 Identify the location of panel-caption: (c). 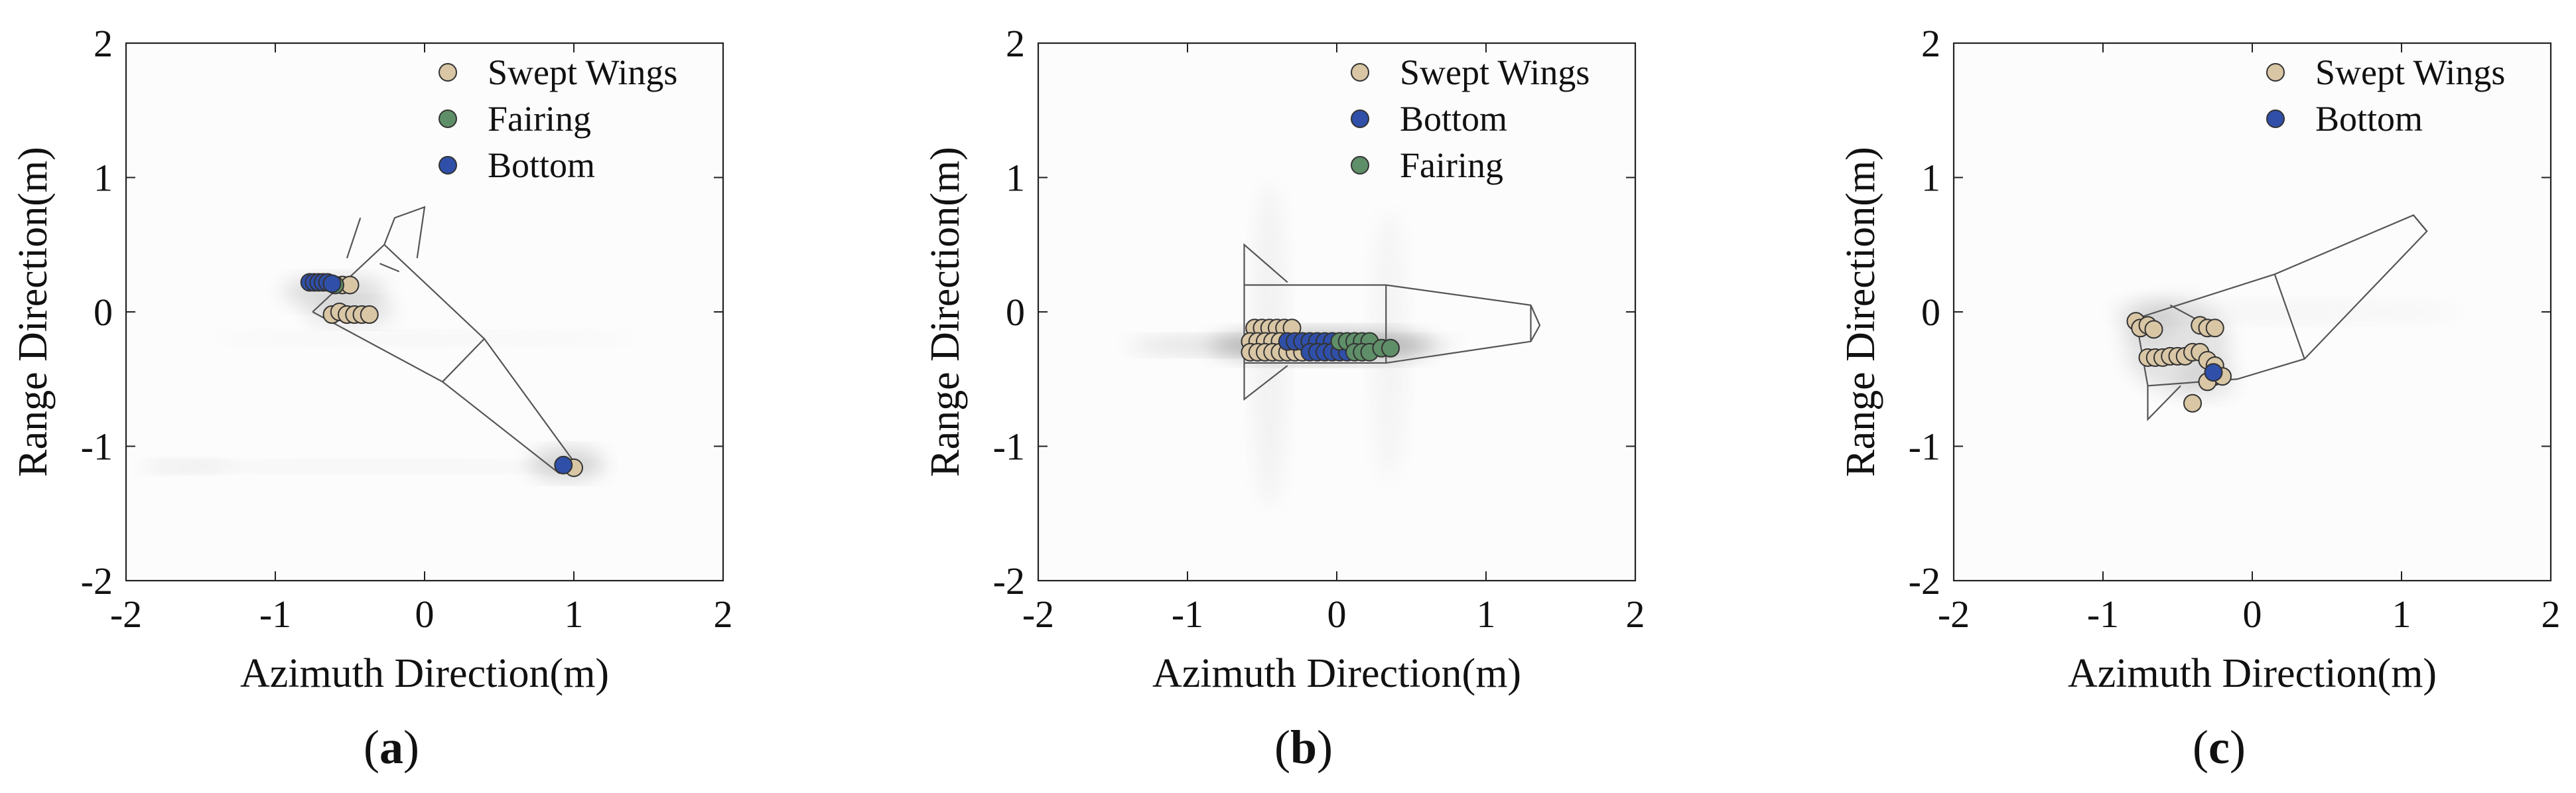
(2219, 747).